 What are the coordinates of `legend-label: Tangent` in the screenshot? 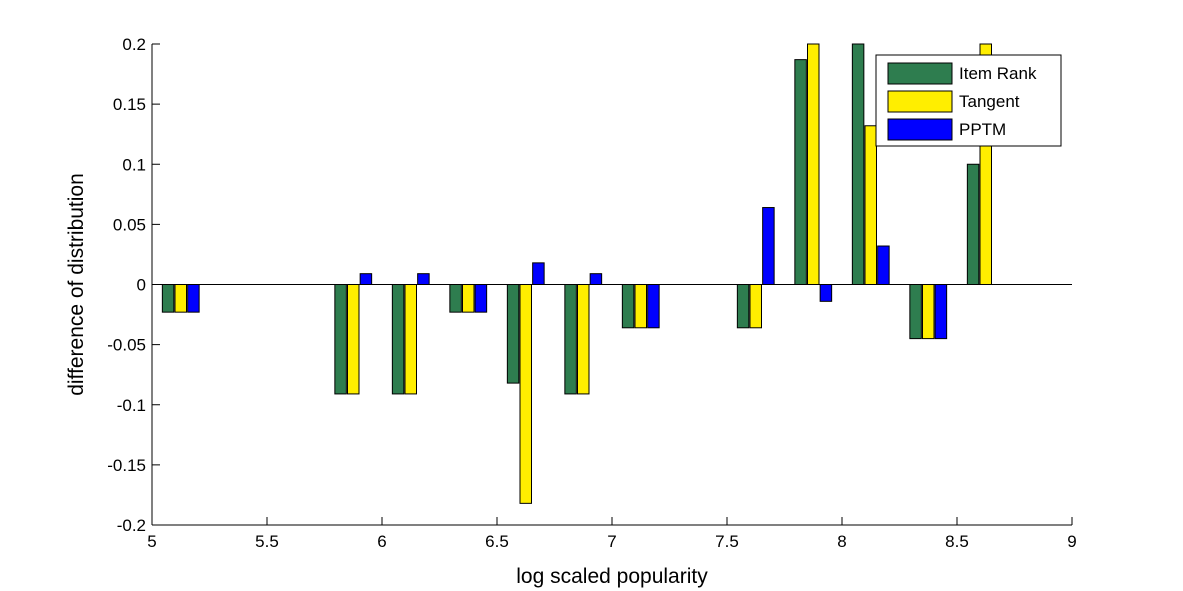 It's located at (989, 101).